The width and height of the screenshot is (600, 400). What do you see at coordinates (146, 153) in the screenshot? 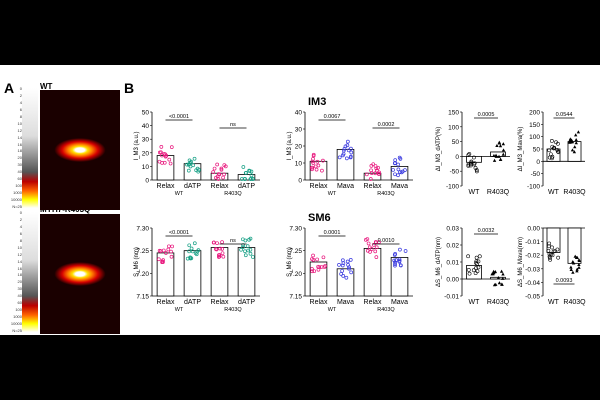
I see `y-tick-label: 20` at bounding box center [146, 153].